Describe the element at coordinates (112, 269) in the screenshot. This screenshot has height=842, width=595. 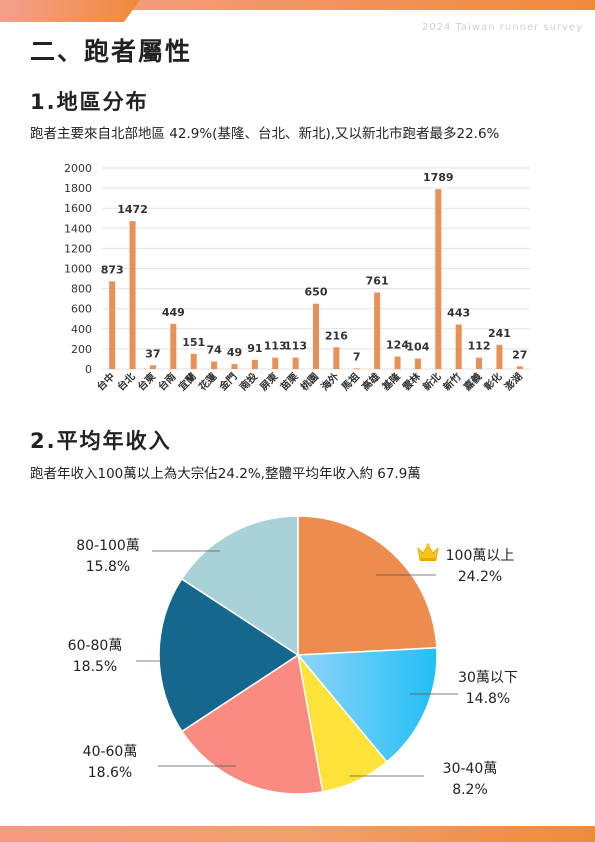
I see `bar-value-label: 873` at that location.